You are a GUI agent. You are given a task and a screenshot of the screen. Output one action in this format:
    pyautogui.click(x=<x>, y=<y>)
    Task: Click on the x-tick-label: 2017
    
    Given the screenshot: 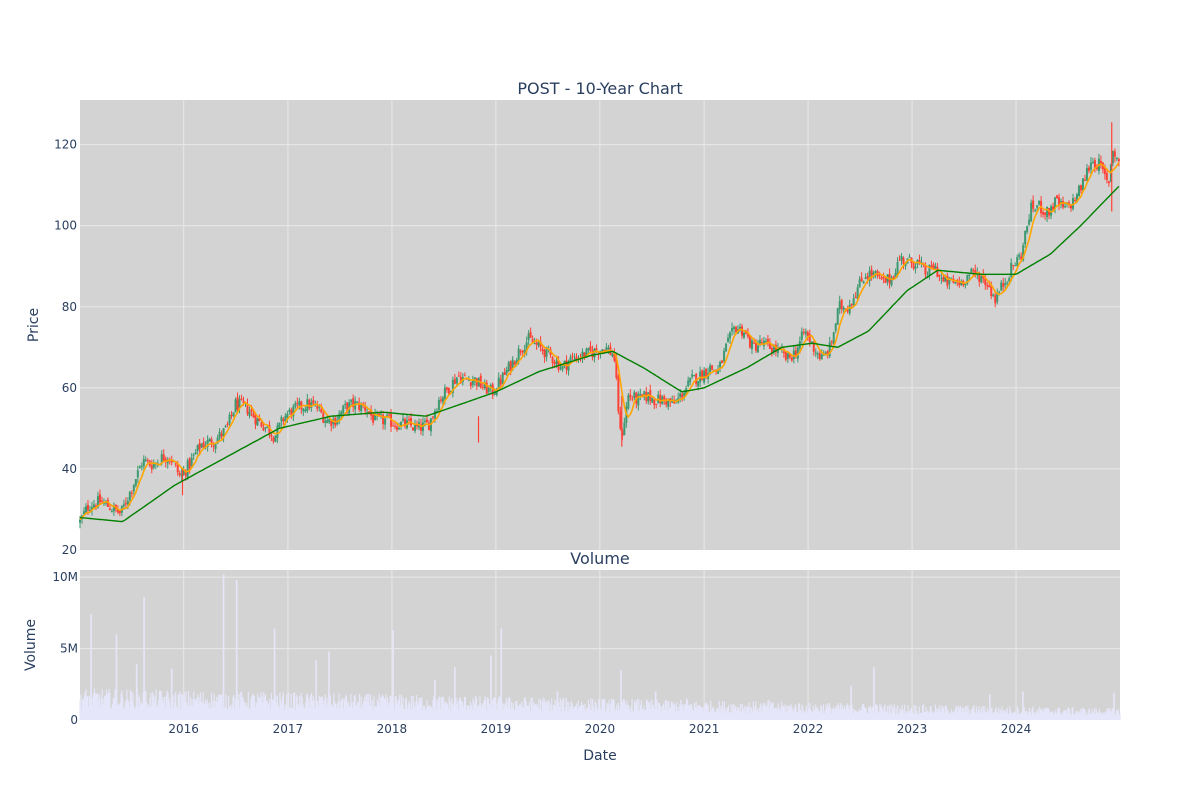 What is the action you would take?
    pyautogui.click(x=288, y=729)
    